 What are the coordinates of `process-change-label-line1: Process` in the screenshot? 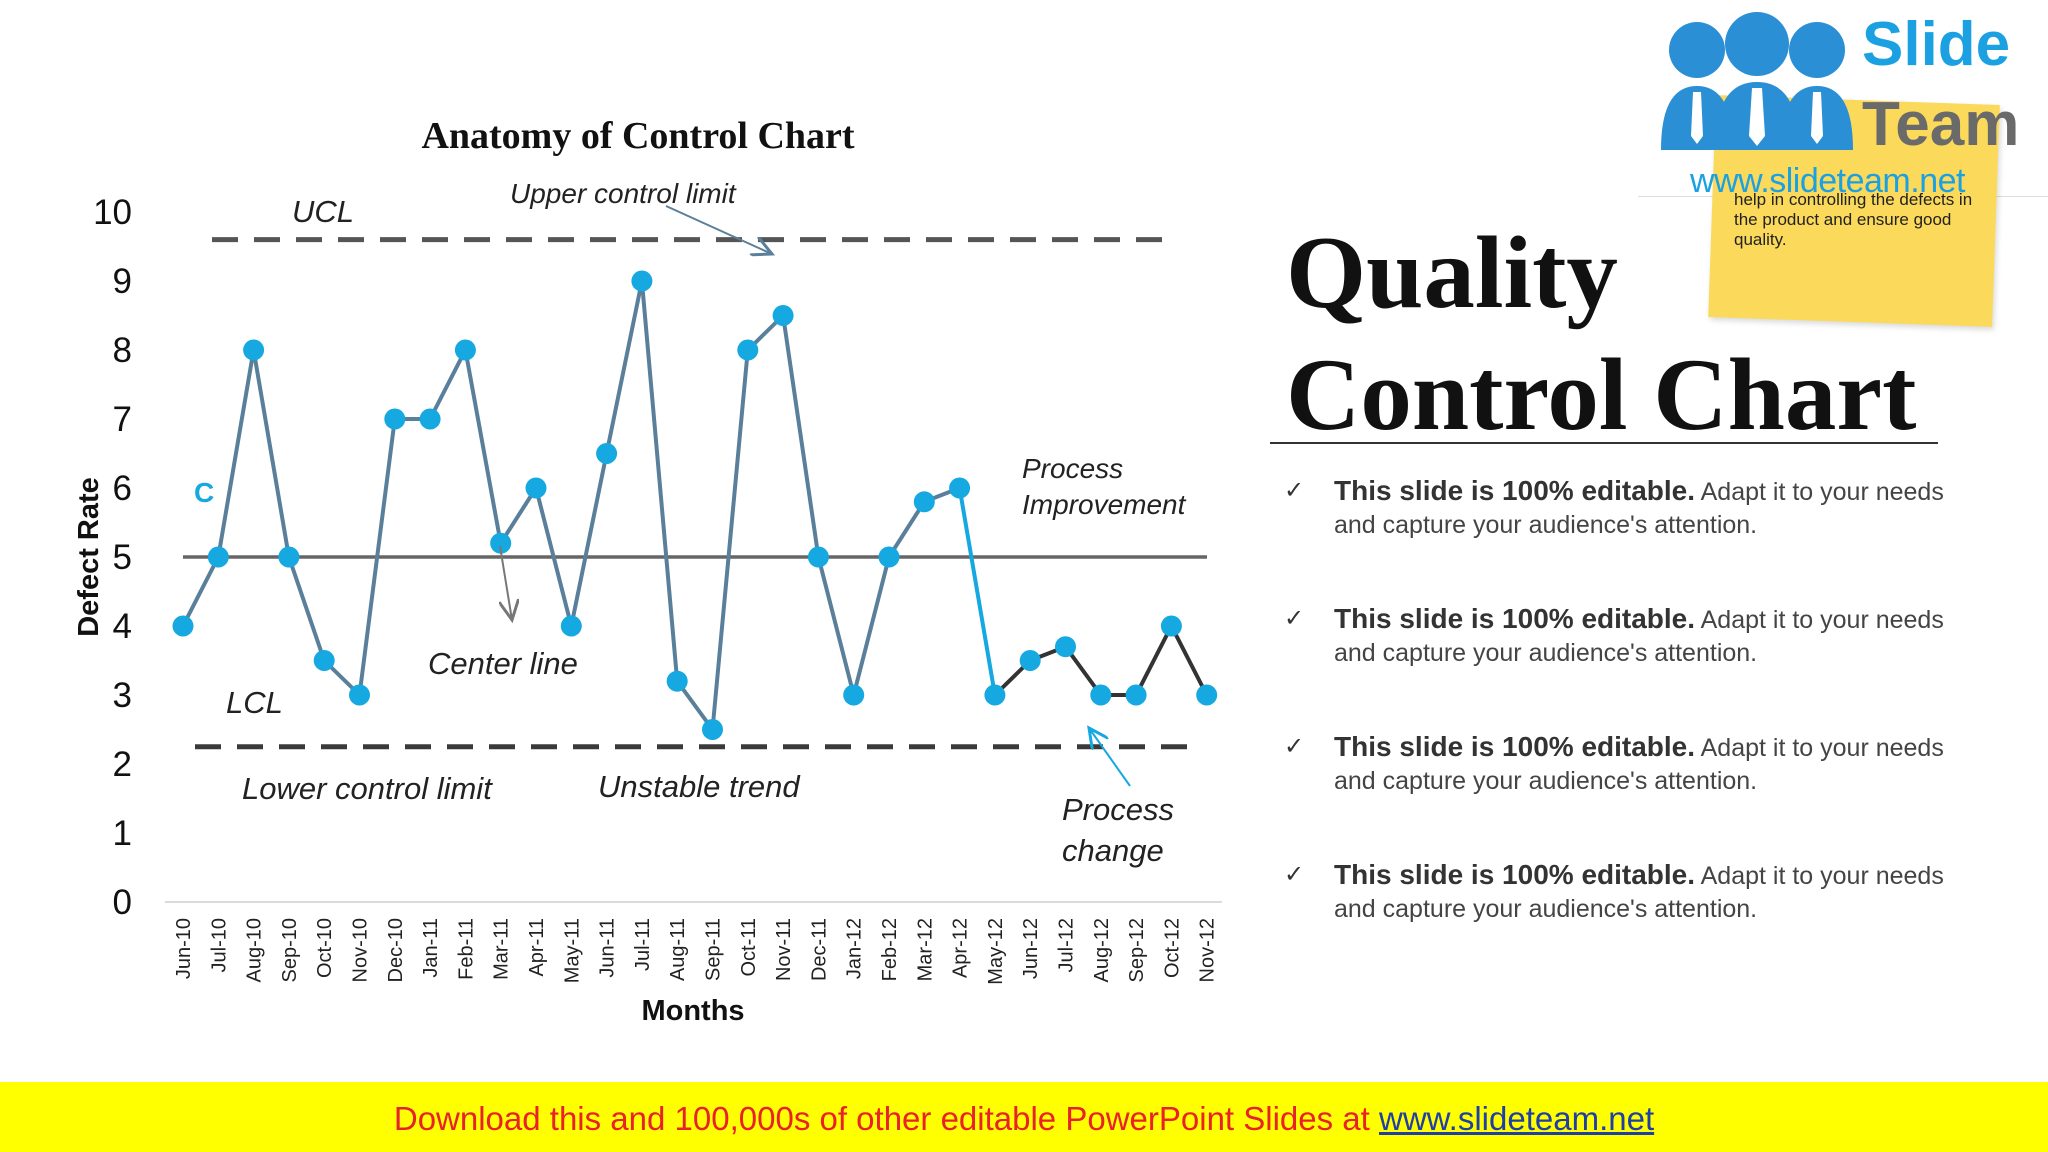 It's located at (1118, 809).